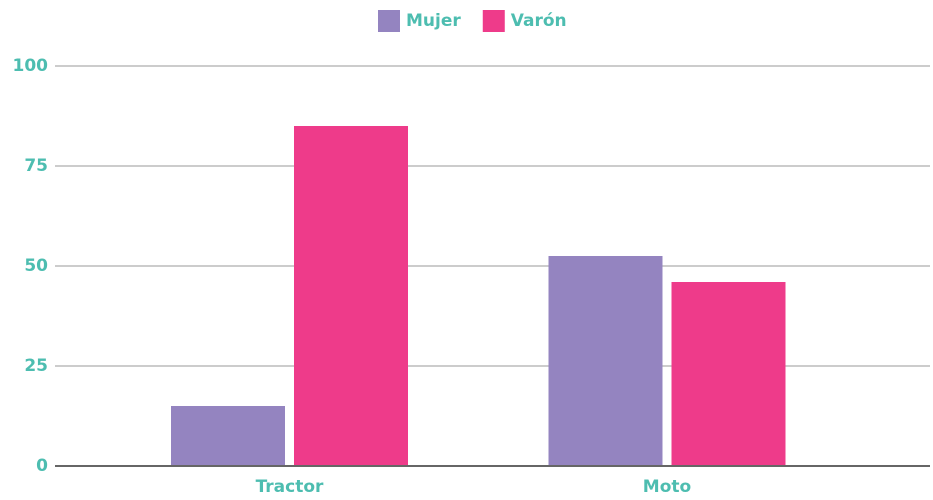 The image size is (933, 500). I want to click on legend-label: Mujer, so click(433, 21).